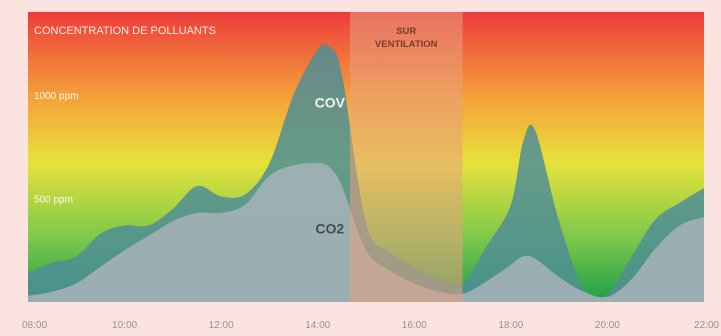  Describe the element at coordinates (56, 96) in the screenshot. I see `y-tick-label: 1000 ppm` at that location.